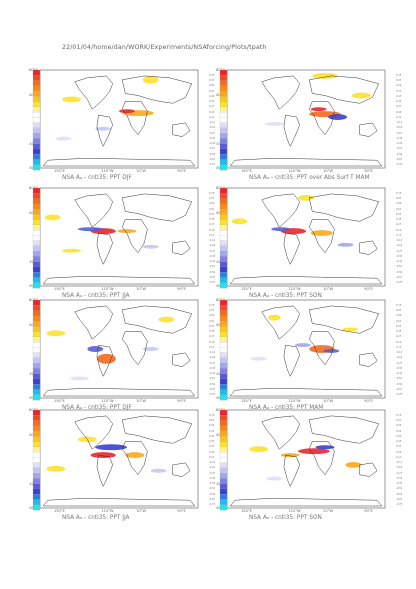 The image size is (416, 589). What do you see at coordinates (181, 171) in the screenshot?
I see `longitude-label: 90°E` at bounding box center [181, 171].